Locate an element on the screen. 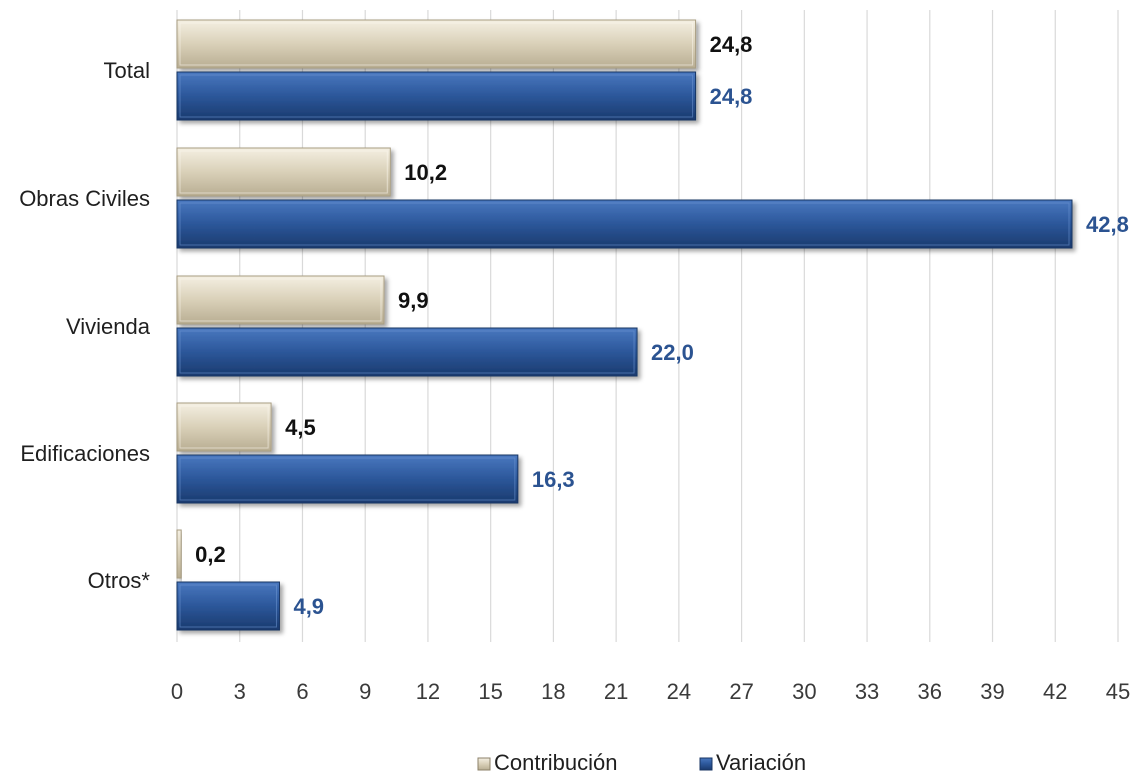 This screenshot has height=779, width=1140. x-tick-label: 45 is located at coordinates (1118, 691).